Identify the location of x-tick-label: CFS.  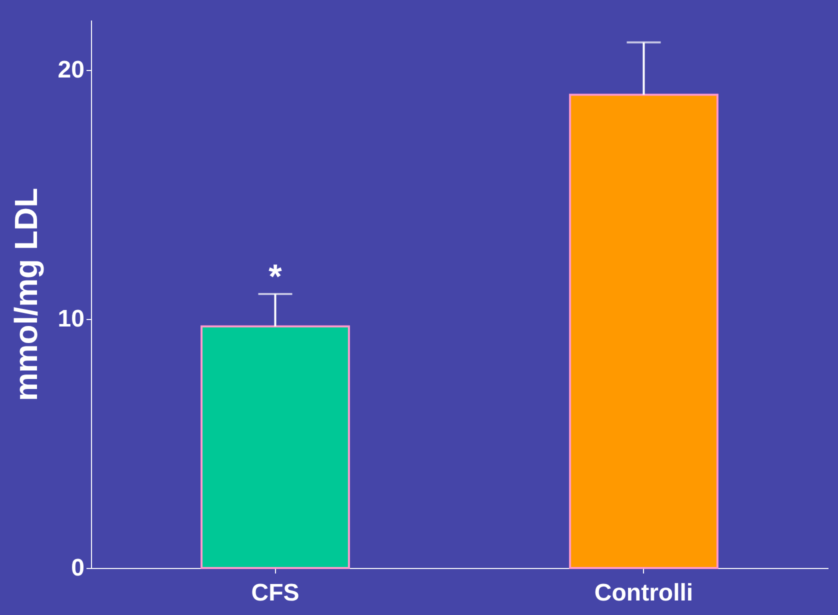
(275, 593).